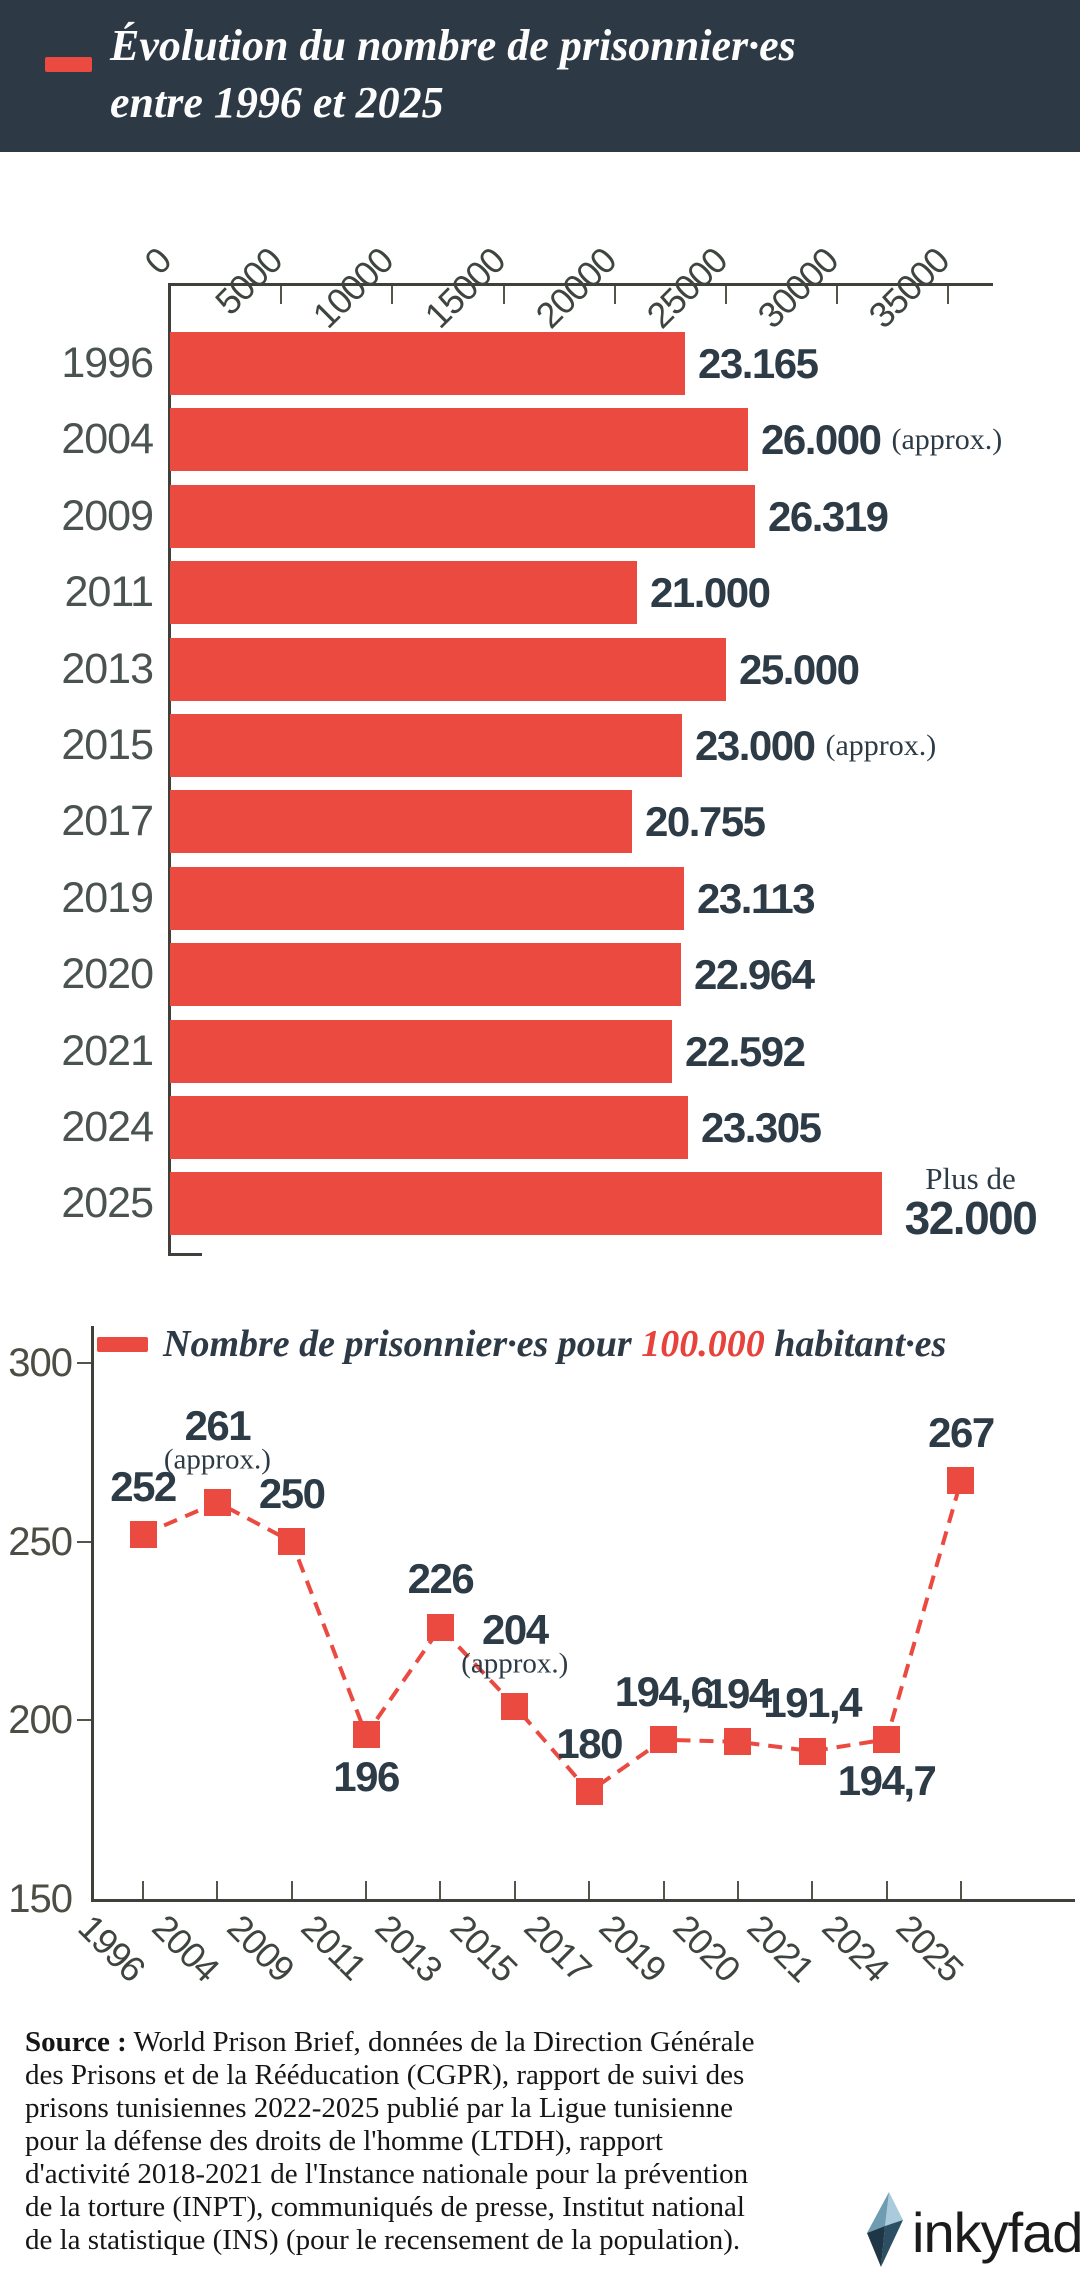  Describe the element at coordinates (186, 1948) in the screenshot. I see `line-x-tick-label: 2004` at that location.